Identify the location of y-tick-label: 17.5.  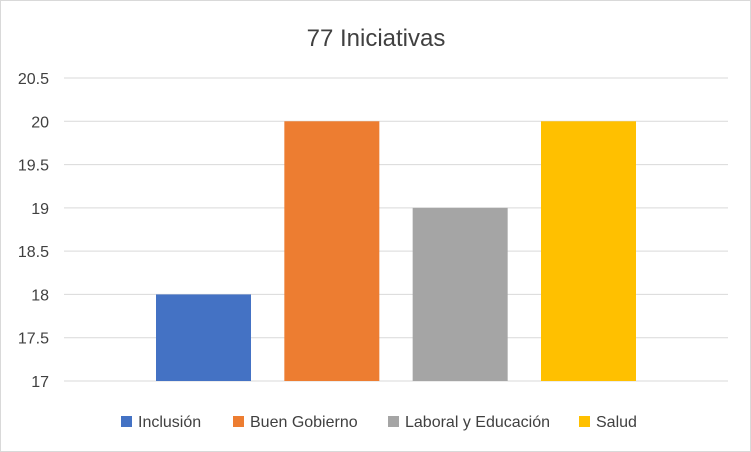
(33, 339).